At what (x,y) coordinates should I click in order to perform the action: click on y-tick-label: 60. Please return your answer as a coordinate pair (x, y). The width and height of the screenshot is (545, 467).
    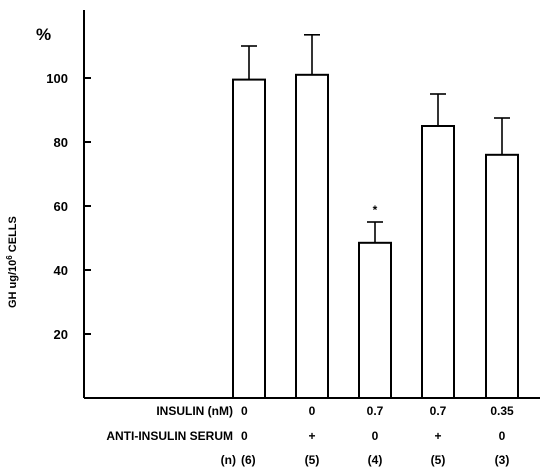
    Looking at the image, I should click on (61, 206).